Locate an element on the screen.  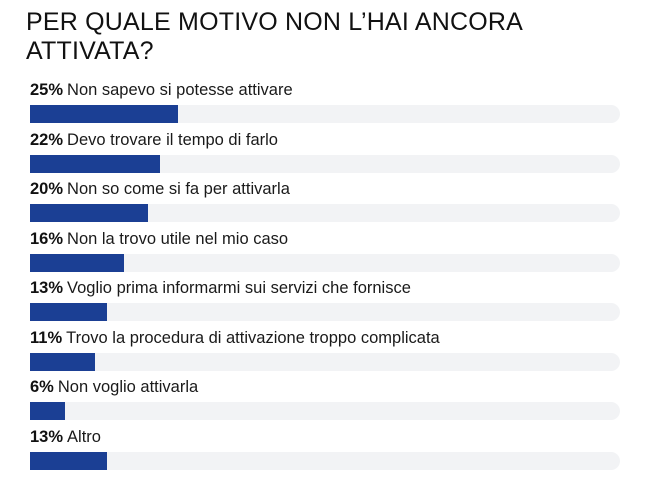
bar-text: Non so come si fa per attivarla is located at coordinates (178, 189).